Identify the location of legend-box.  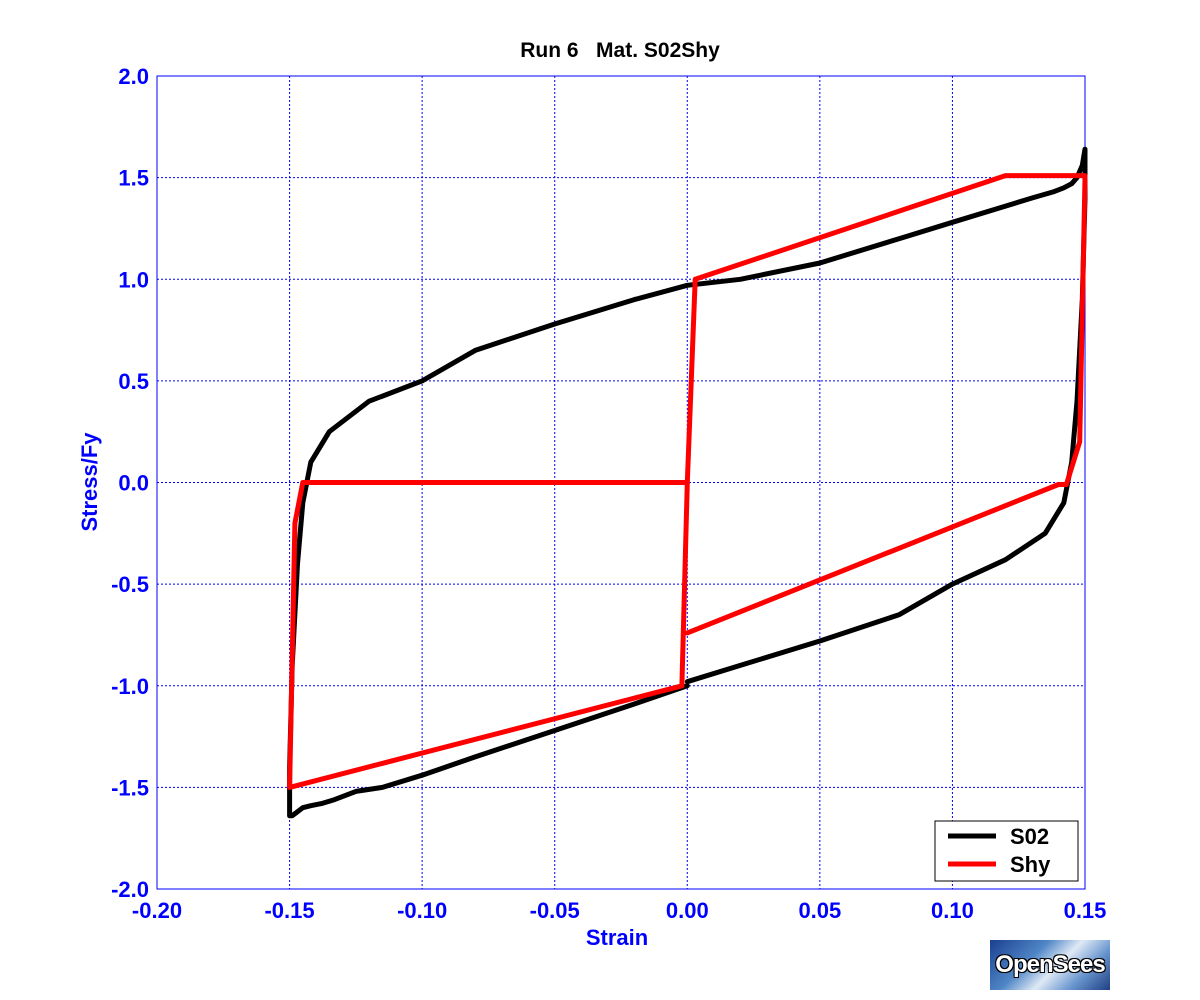
(1006, 851).